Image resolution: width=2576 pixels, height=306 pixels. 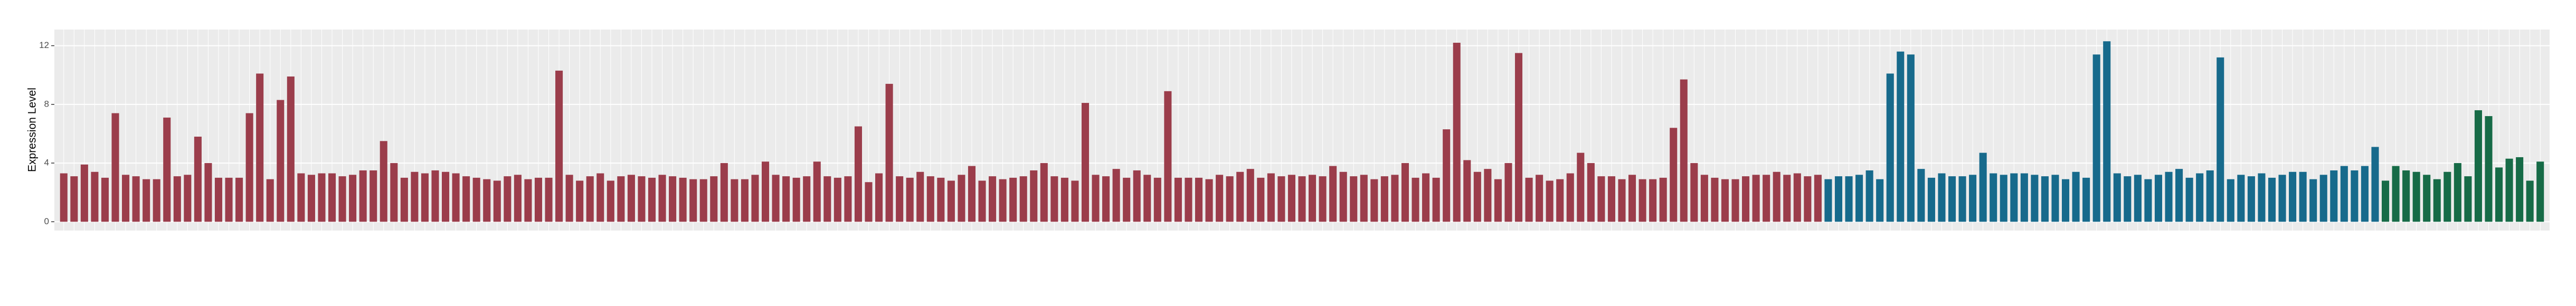 I want to click on y-tick-label: 12, so click(x=44, y=45).